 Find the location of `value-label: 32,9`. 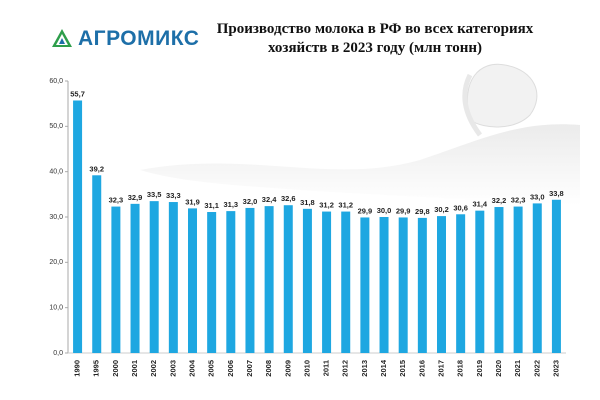

value-label: 32,9 is located at coordinates (135, 197).